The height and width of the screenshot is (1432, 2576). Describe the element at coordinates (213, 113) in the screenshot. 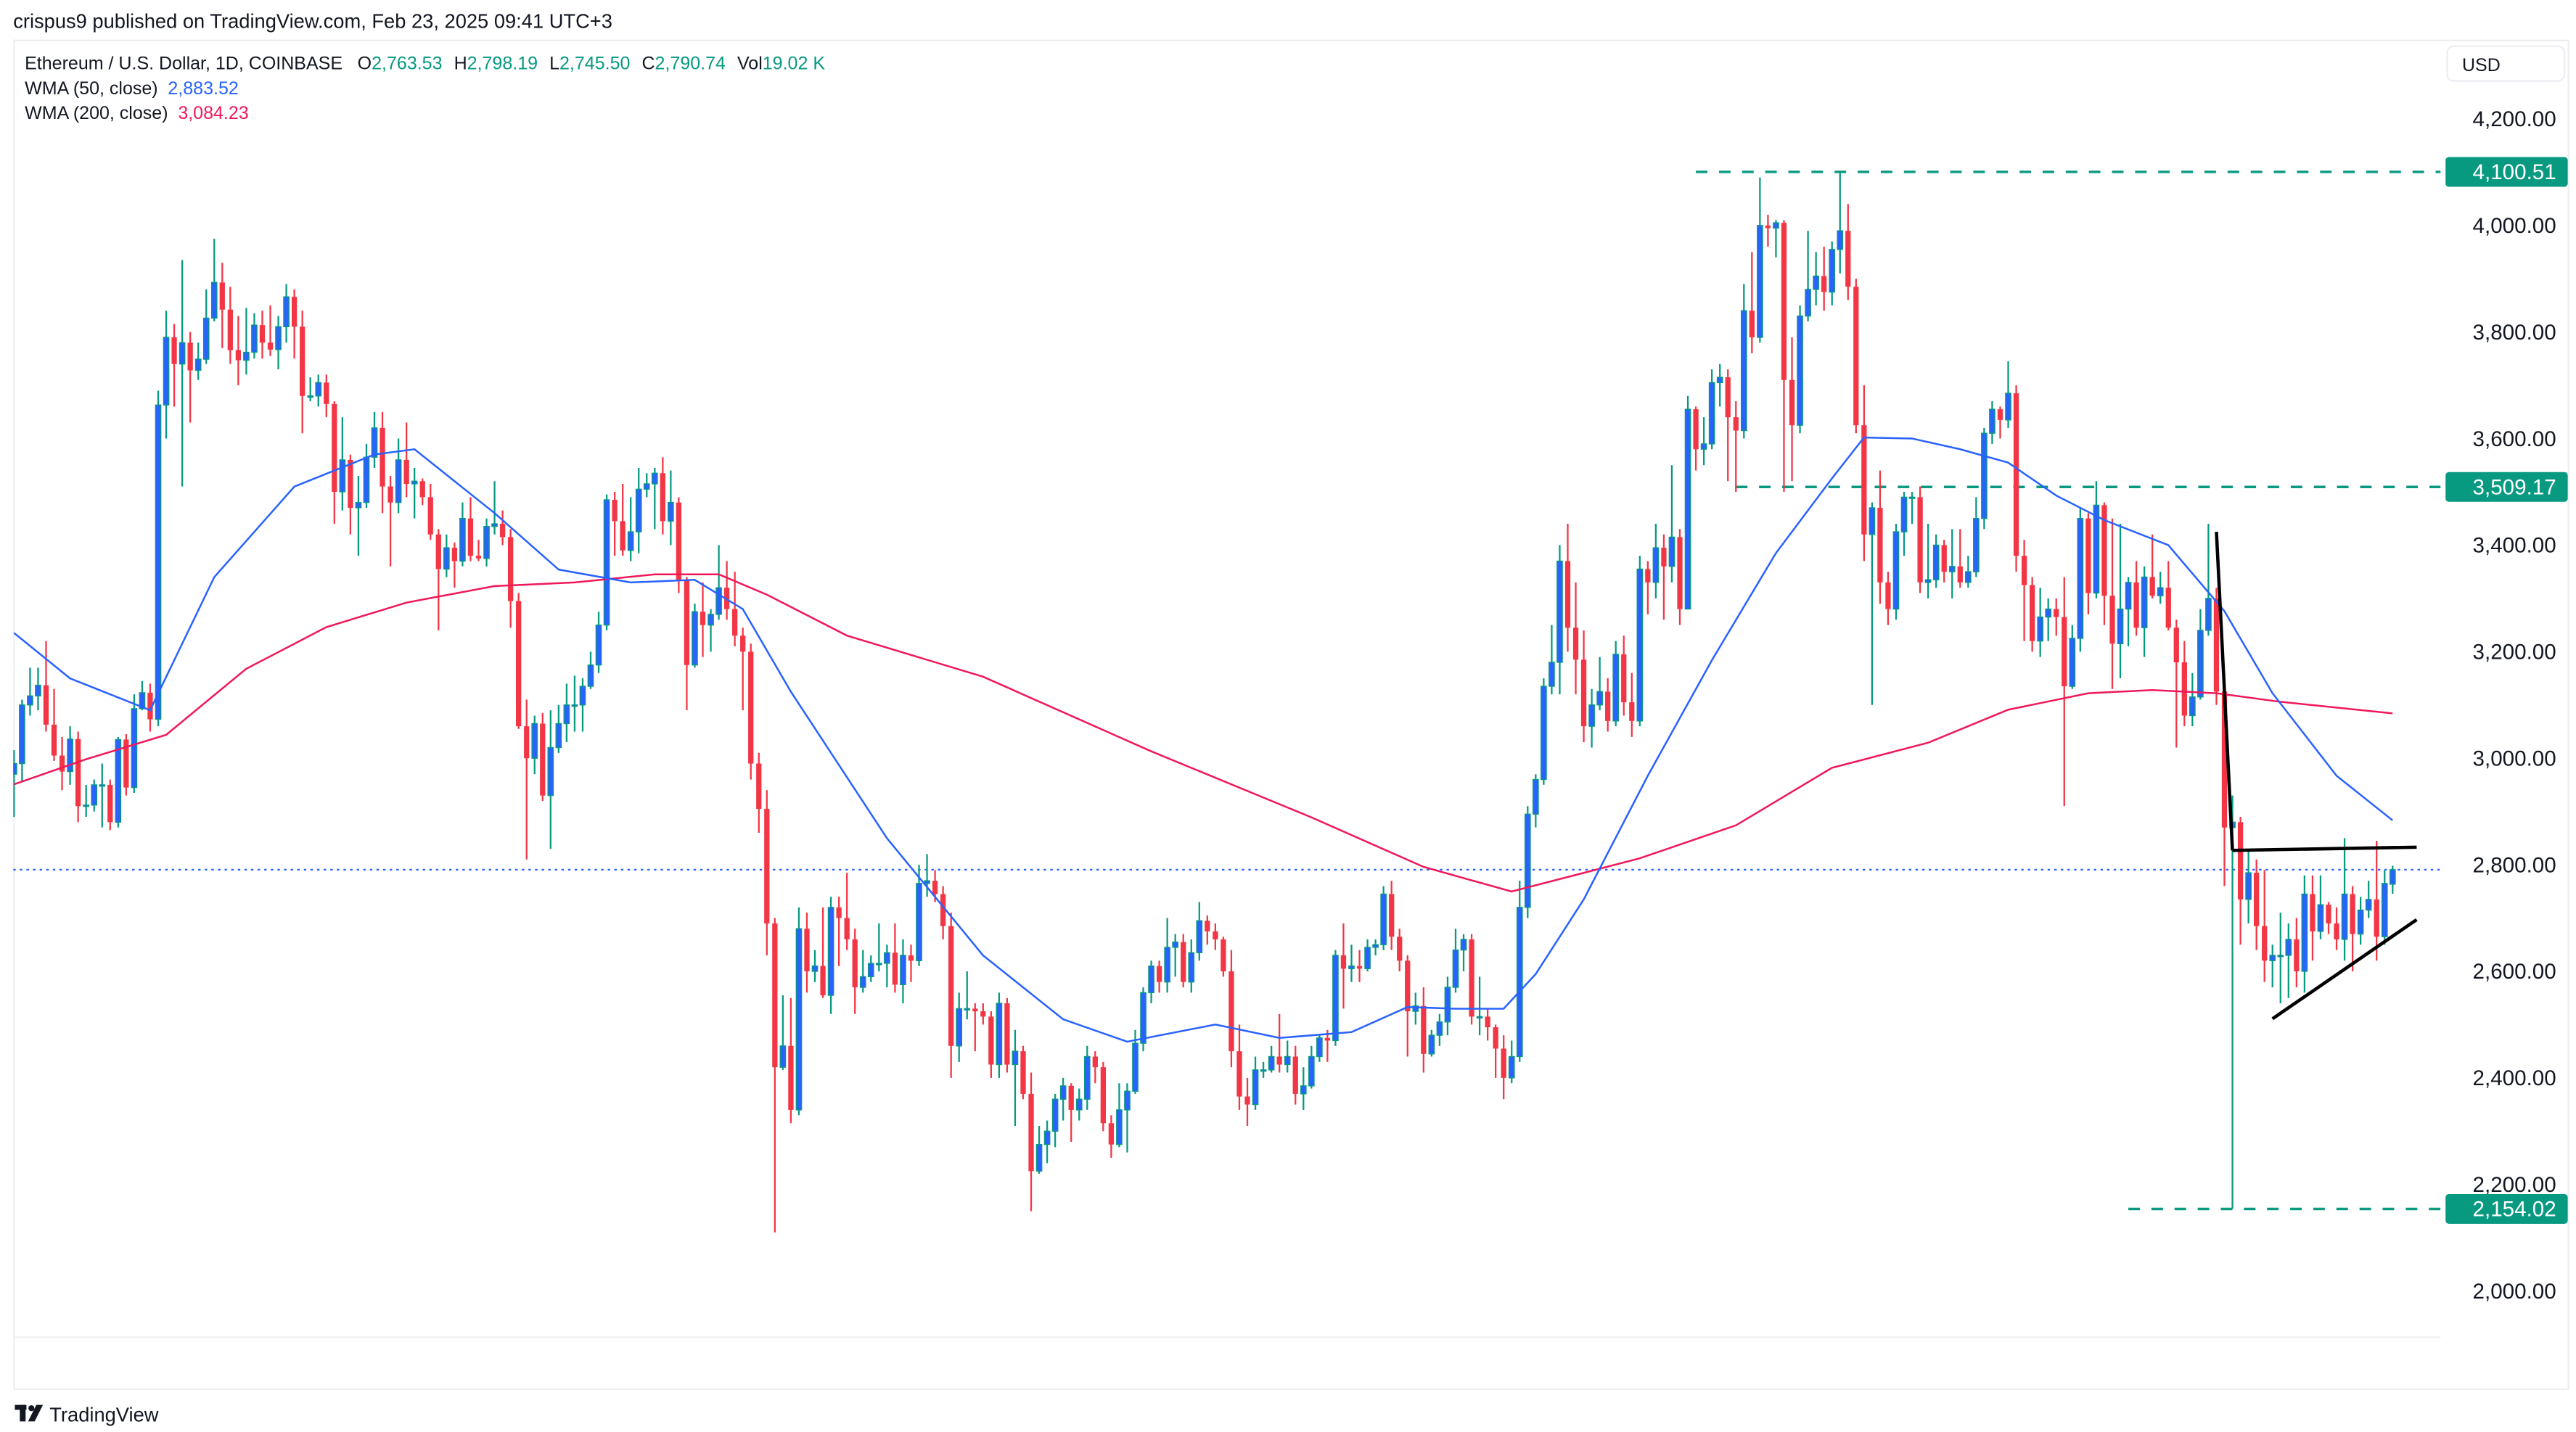

I see `legend-wma200-value: 3,084.23` at that location.